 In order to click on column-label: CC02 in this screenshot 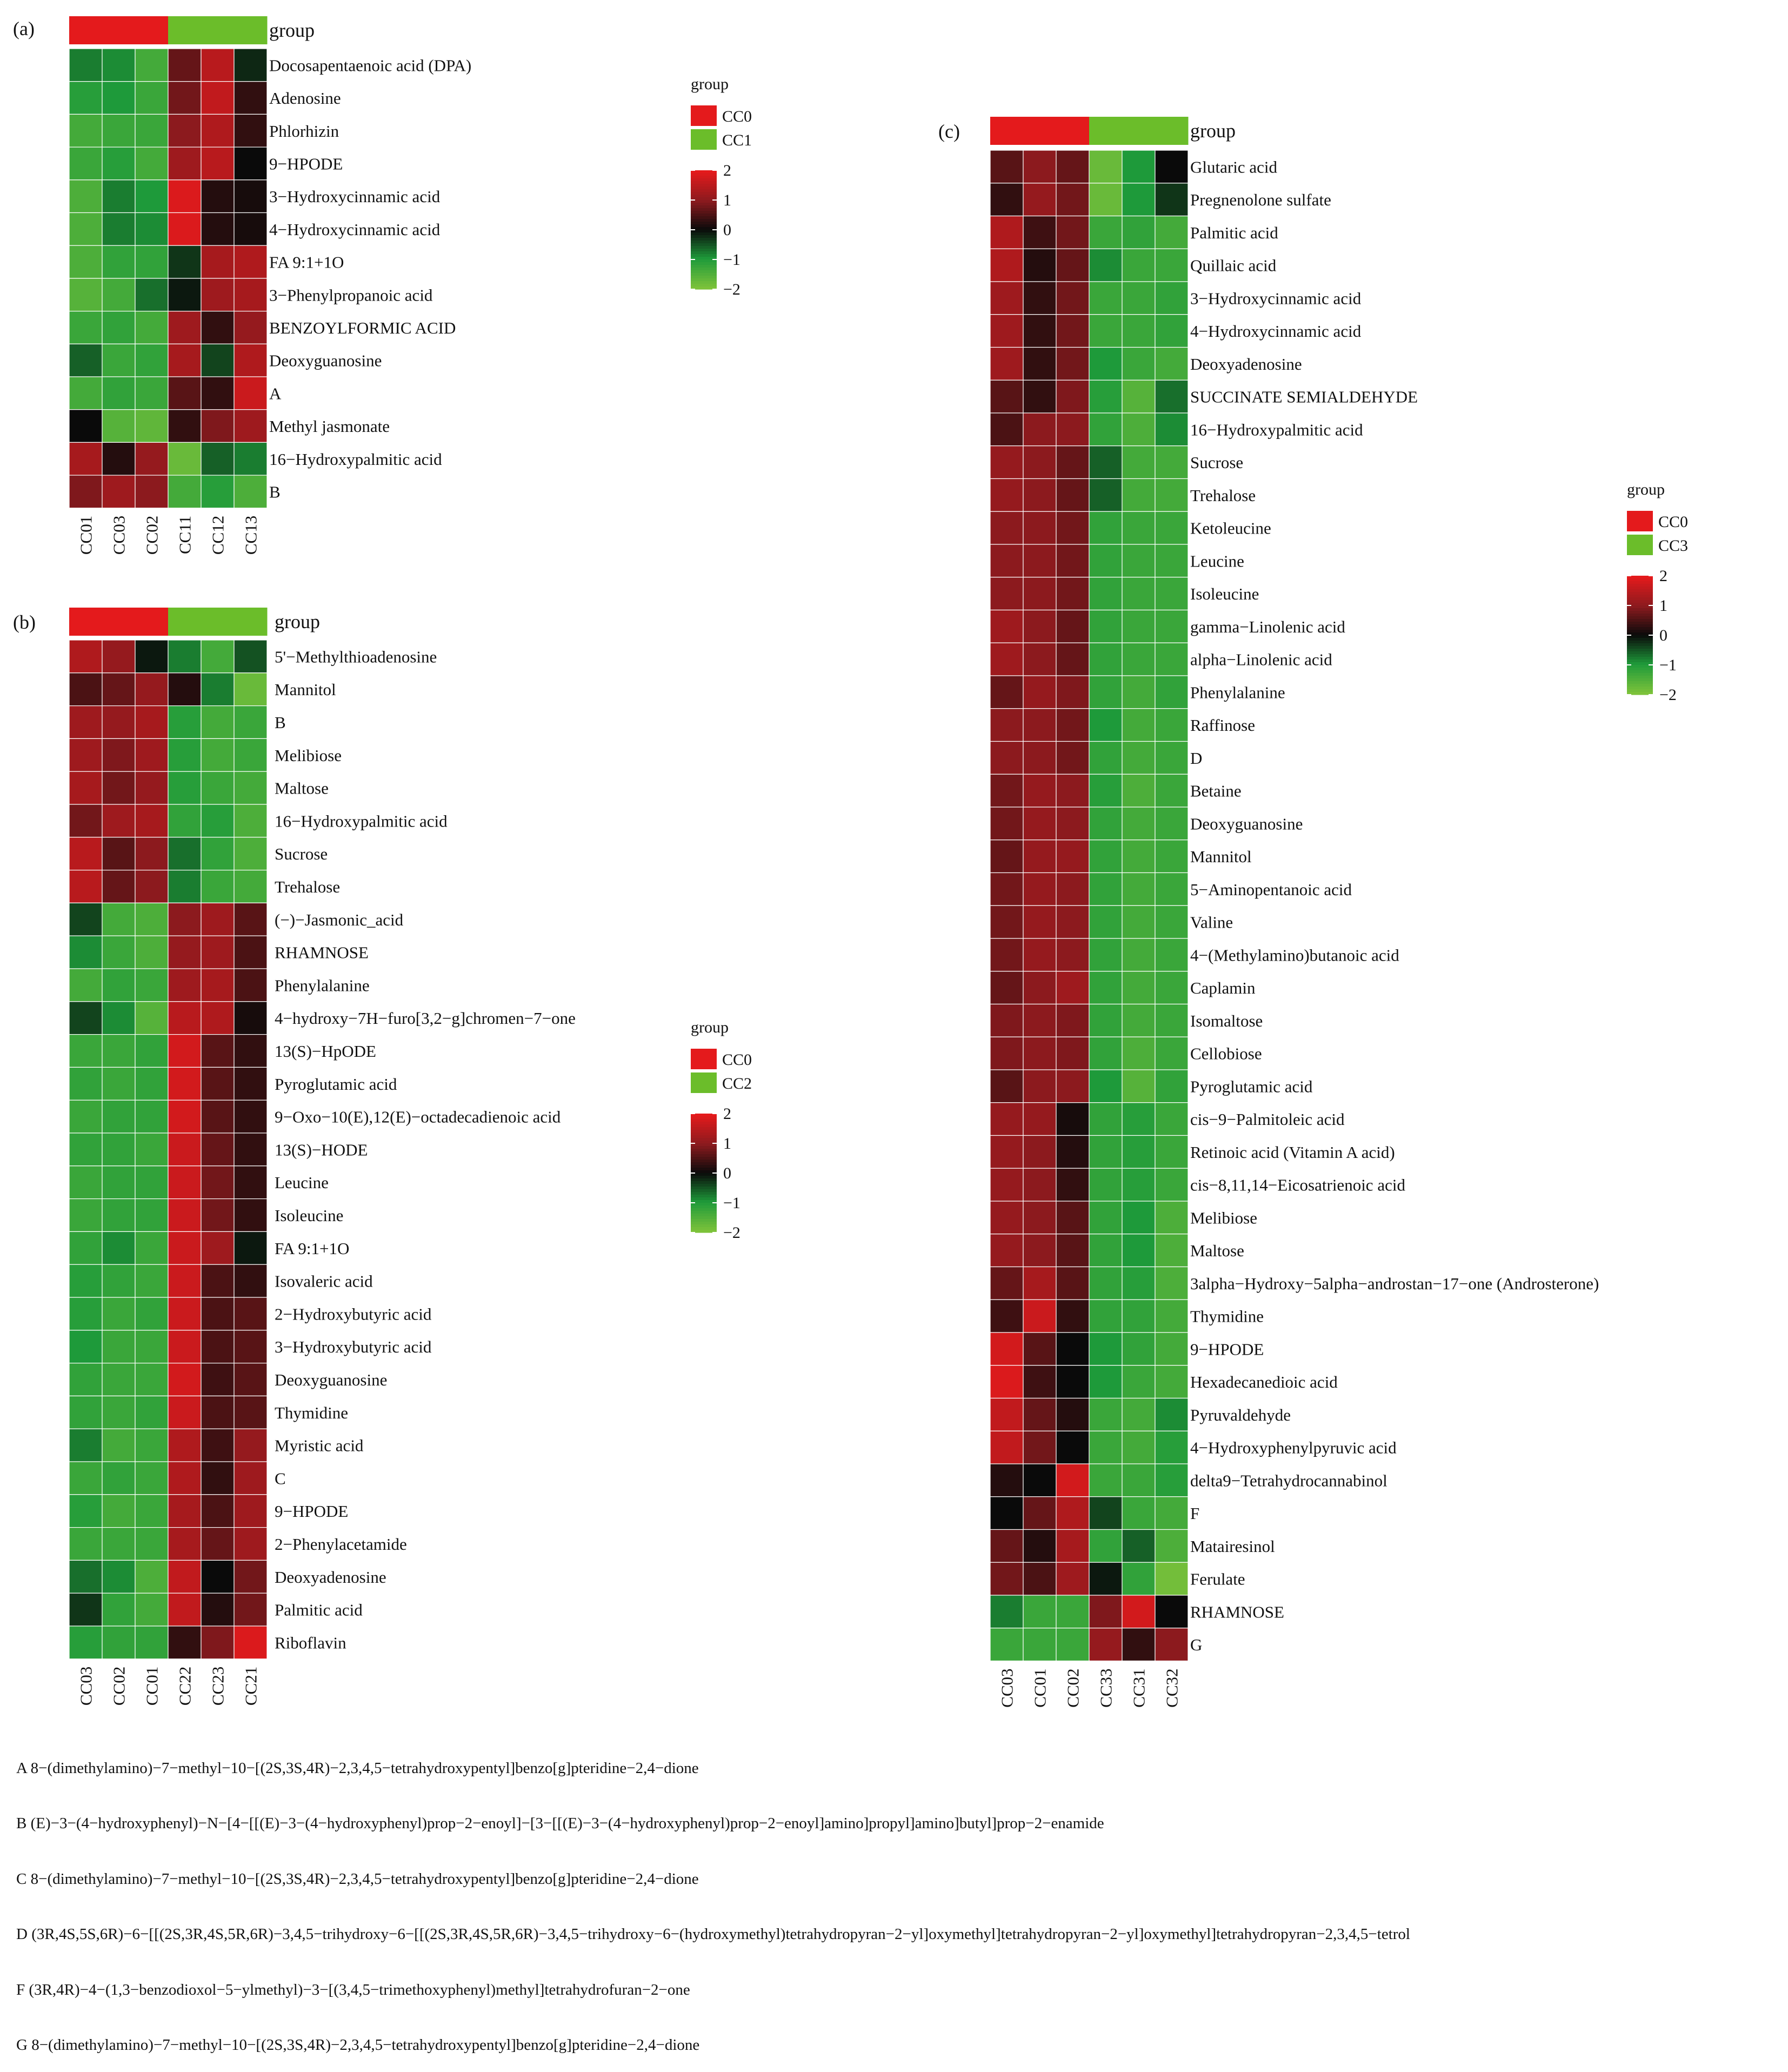, I will do `click(1073, 1688)`.